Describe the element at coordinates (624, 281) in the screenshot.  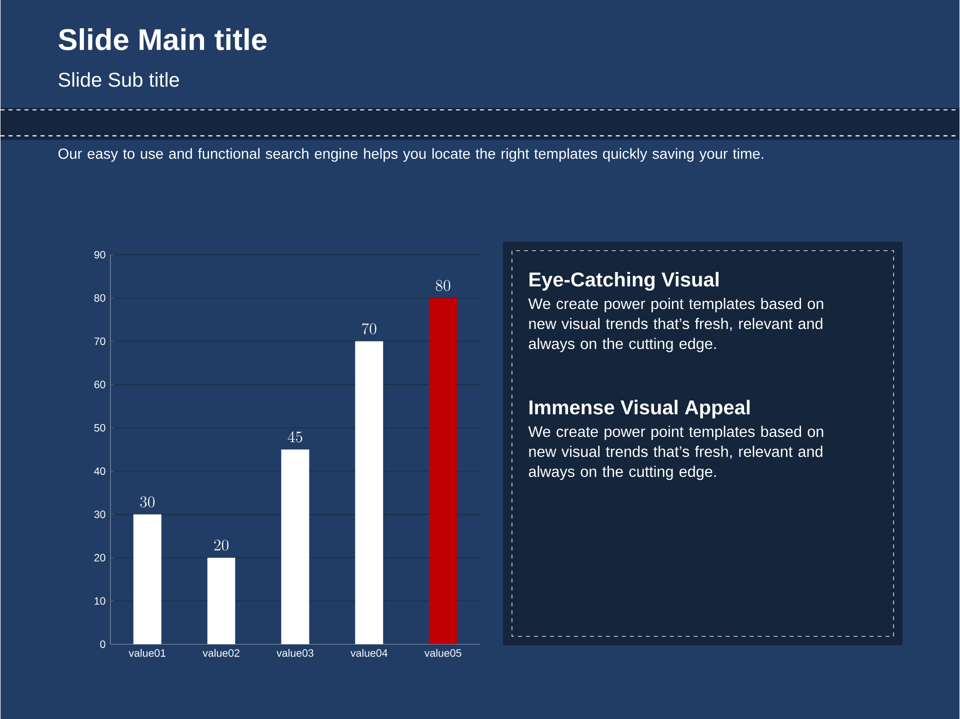
I see `text: Eye-Catching Visual` at that location.